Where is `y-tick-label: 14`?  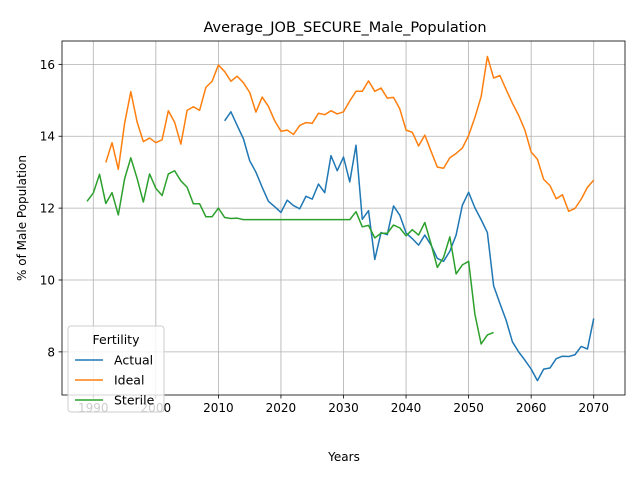 y-tick-label: 14 is located at coordinates (47, 137).